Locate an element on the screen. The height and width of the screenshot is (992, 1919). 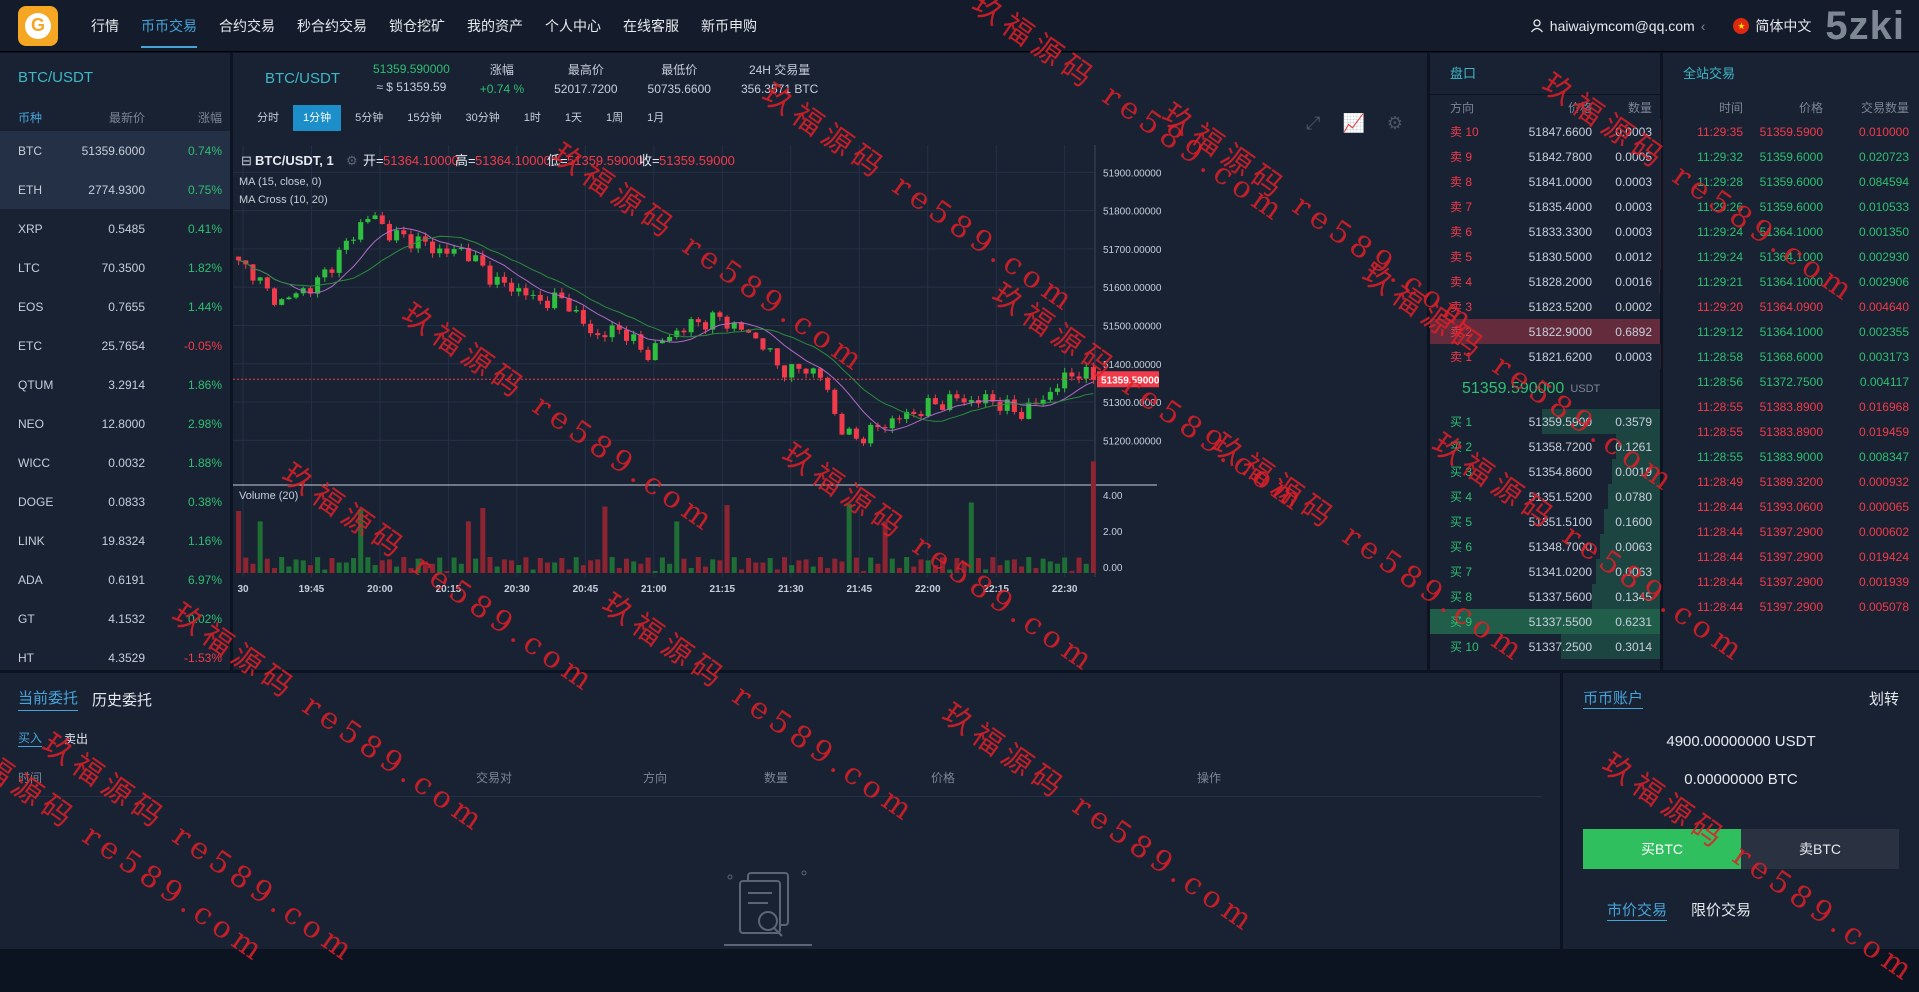
nav-item-6: 个人中心 is located at coordinates (573, 26).